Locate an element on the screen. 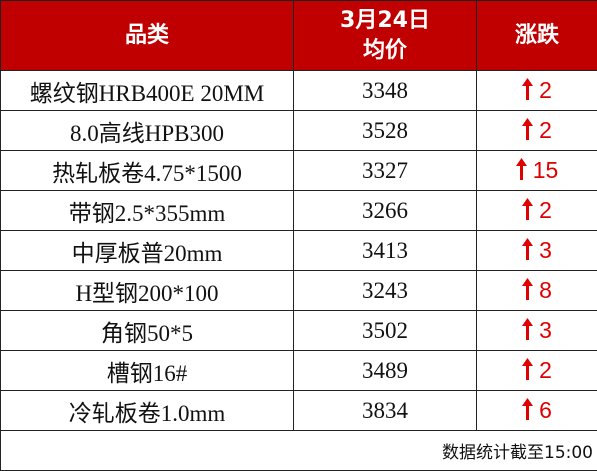 The image size is (597, 471). change-value: 8 is located at coordinates (545, 290).